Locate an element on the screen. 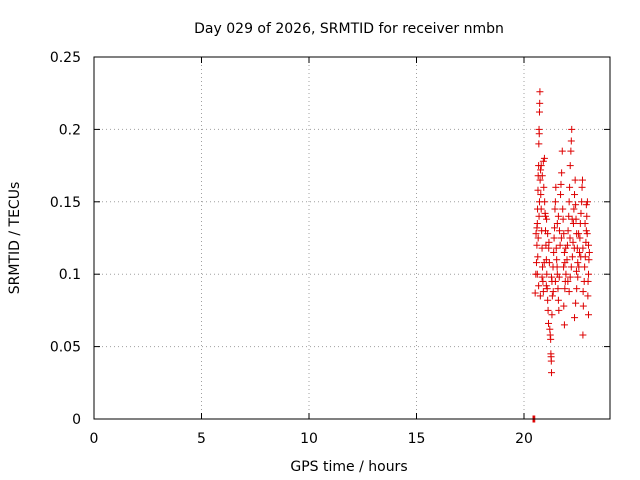  x-tick-label: 0 is located at coordinates (94, 439).